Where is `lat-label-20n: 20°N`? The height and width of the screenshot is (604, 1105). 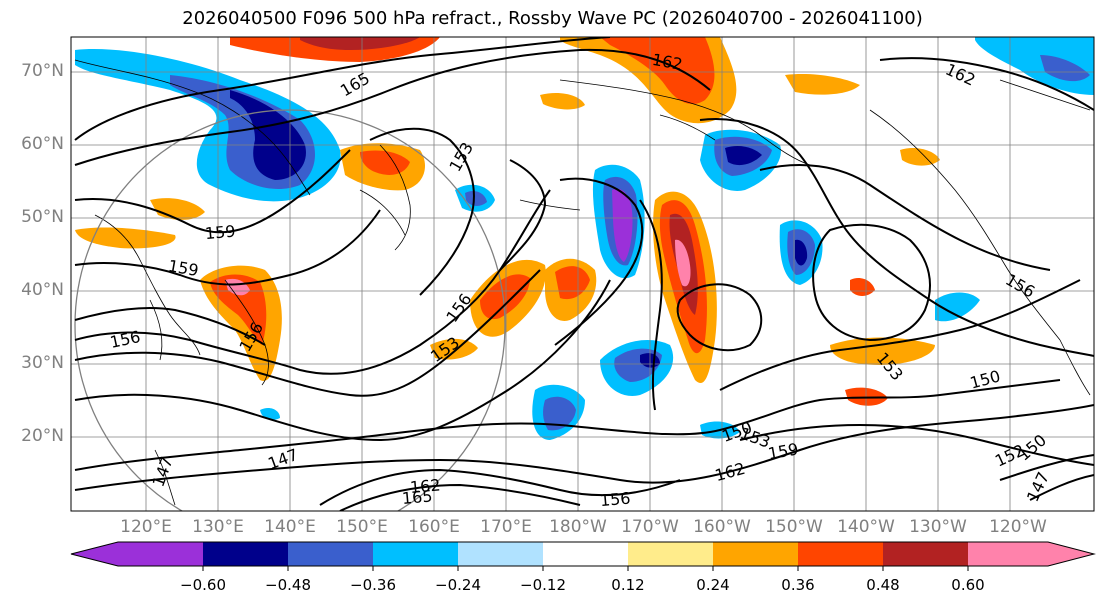
lat-label-20n: 20°N is located at coordinates (42, 436).